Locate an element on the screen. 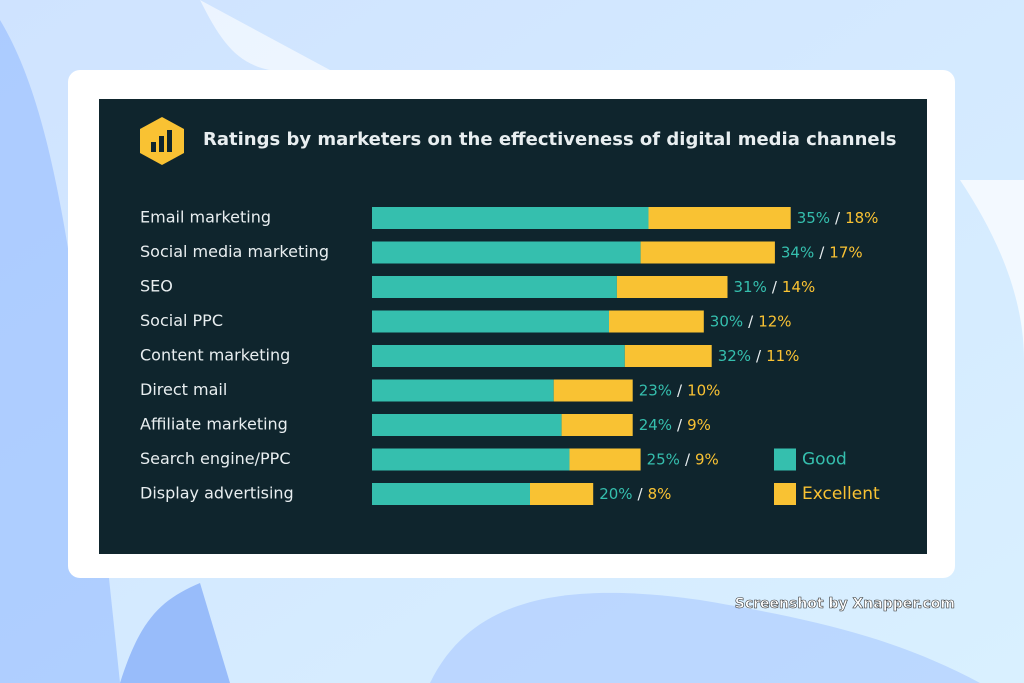  value-label: 23% /10% is located at coordinates (680, 390).